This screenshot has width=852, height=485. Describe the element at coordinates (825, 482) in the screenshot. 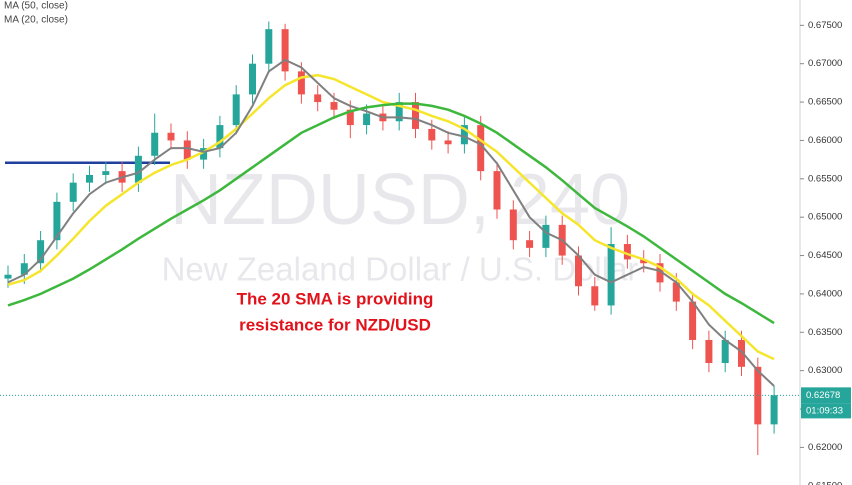

I see `y-tick-label: 0.61500` at that location.